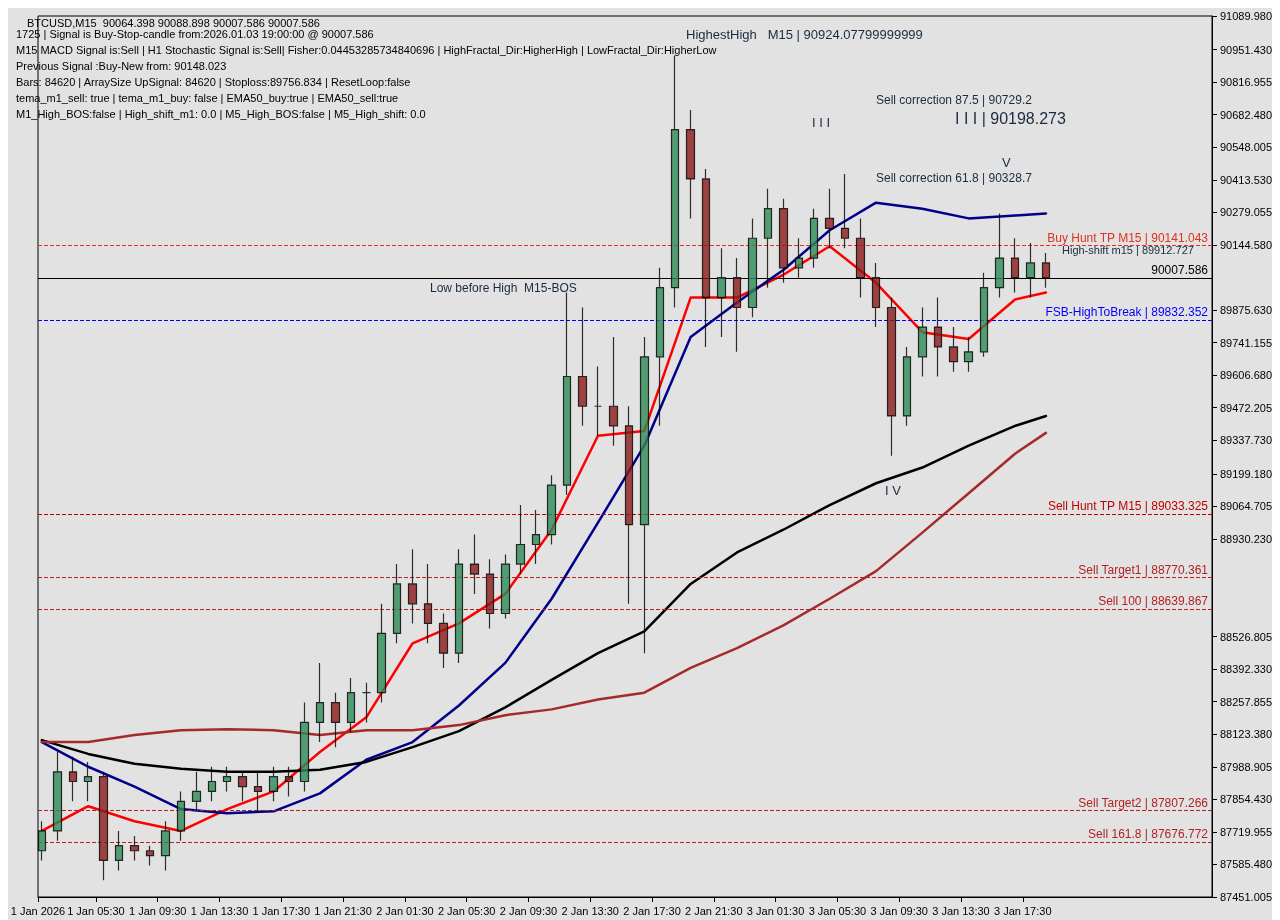 The height and width of the screenshot is (920, 1280). Describe the element at coordinates (1128, 237) in the screenshot. I see `ref-line-label: Buy Hunt TP M15 | 90141.043` at that location.